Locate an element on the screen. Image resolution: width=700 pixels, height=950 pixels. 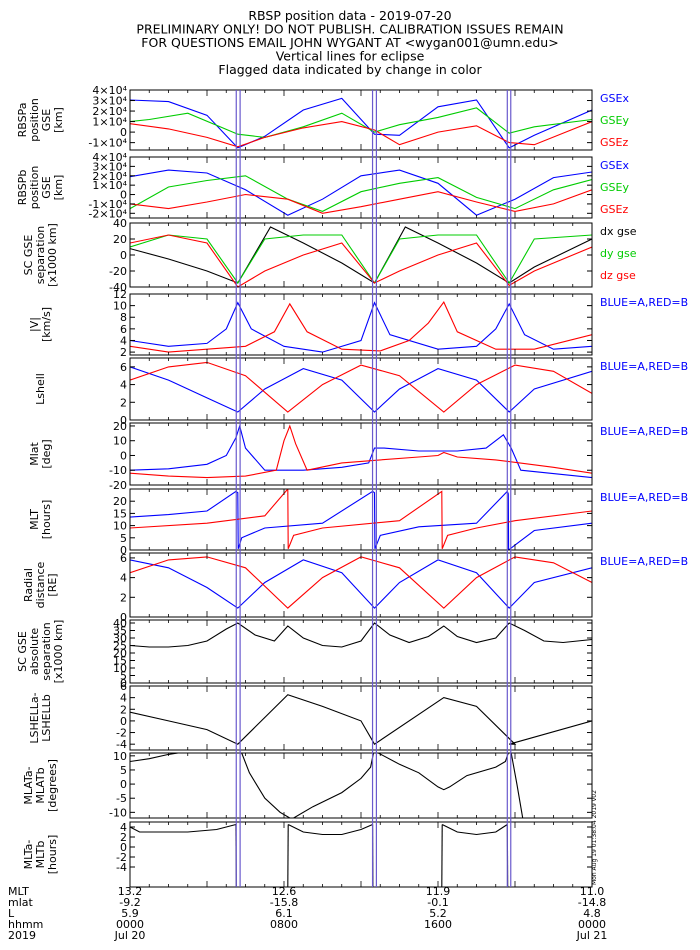
y-tick-label: 8 is located at coordinates (123, 317).